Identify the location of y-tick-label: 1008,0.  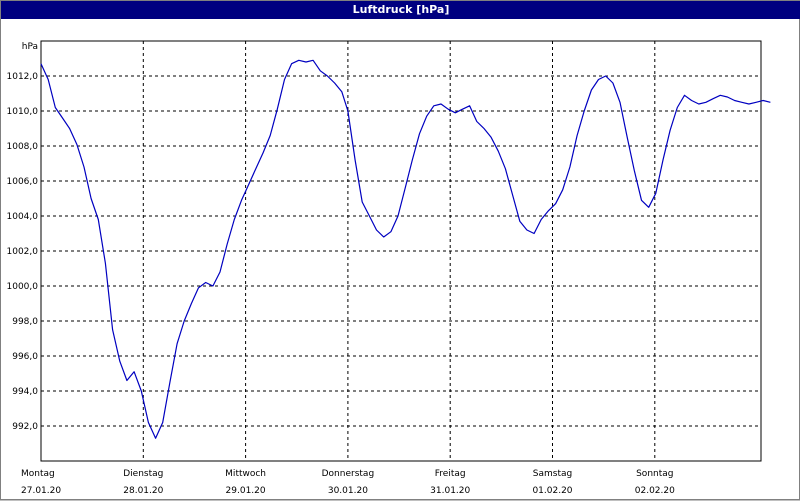
(23, 147).